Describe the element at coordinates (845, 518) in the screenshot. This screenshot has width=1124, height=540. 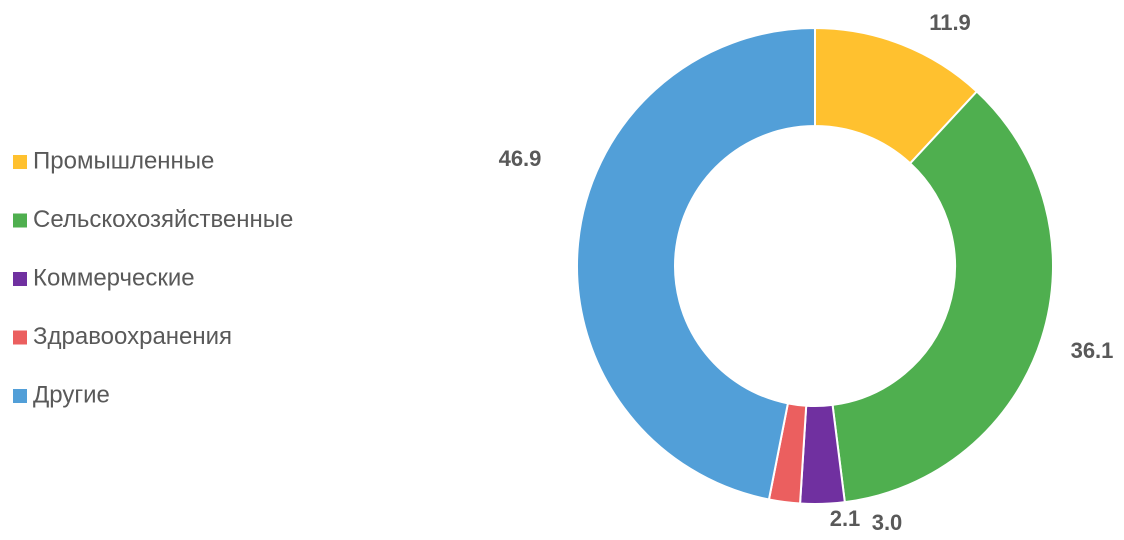
I see `value-label: 2.1` at that location.